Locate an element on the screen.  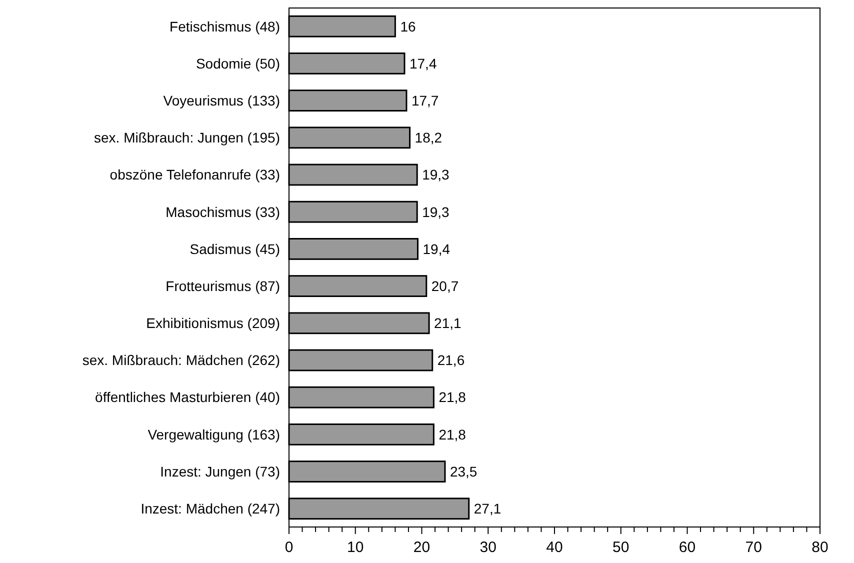
data-label: 27,1 is located at coordinates (488, 508).